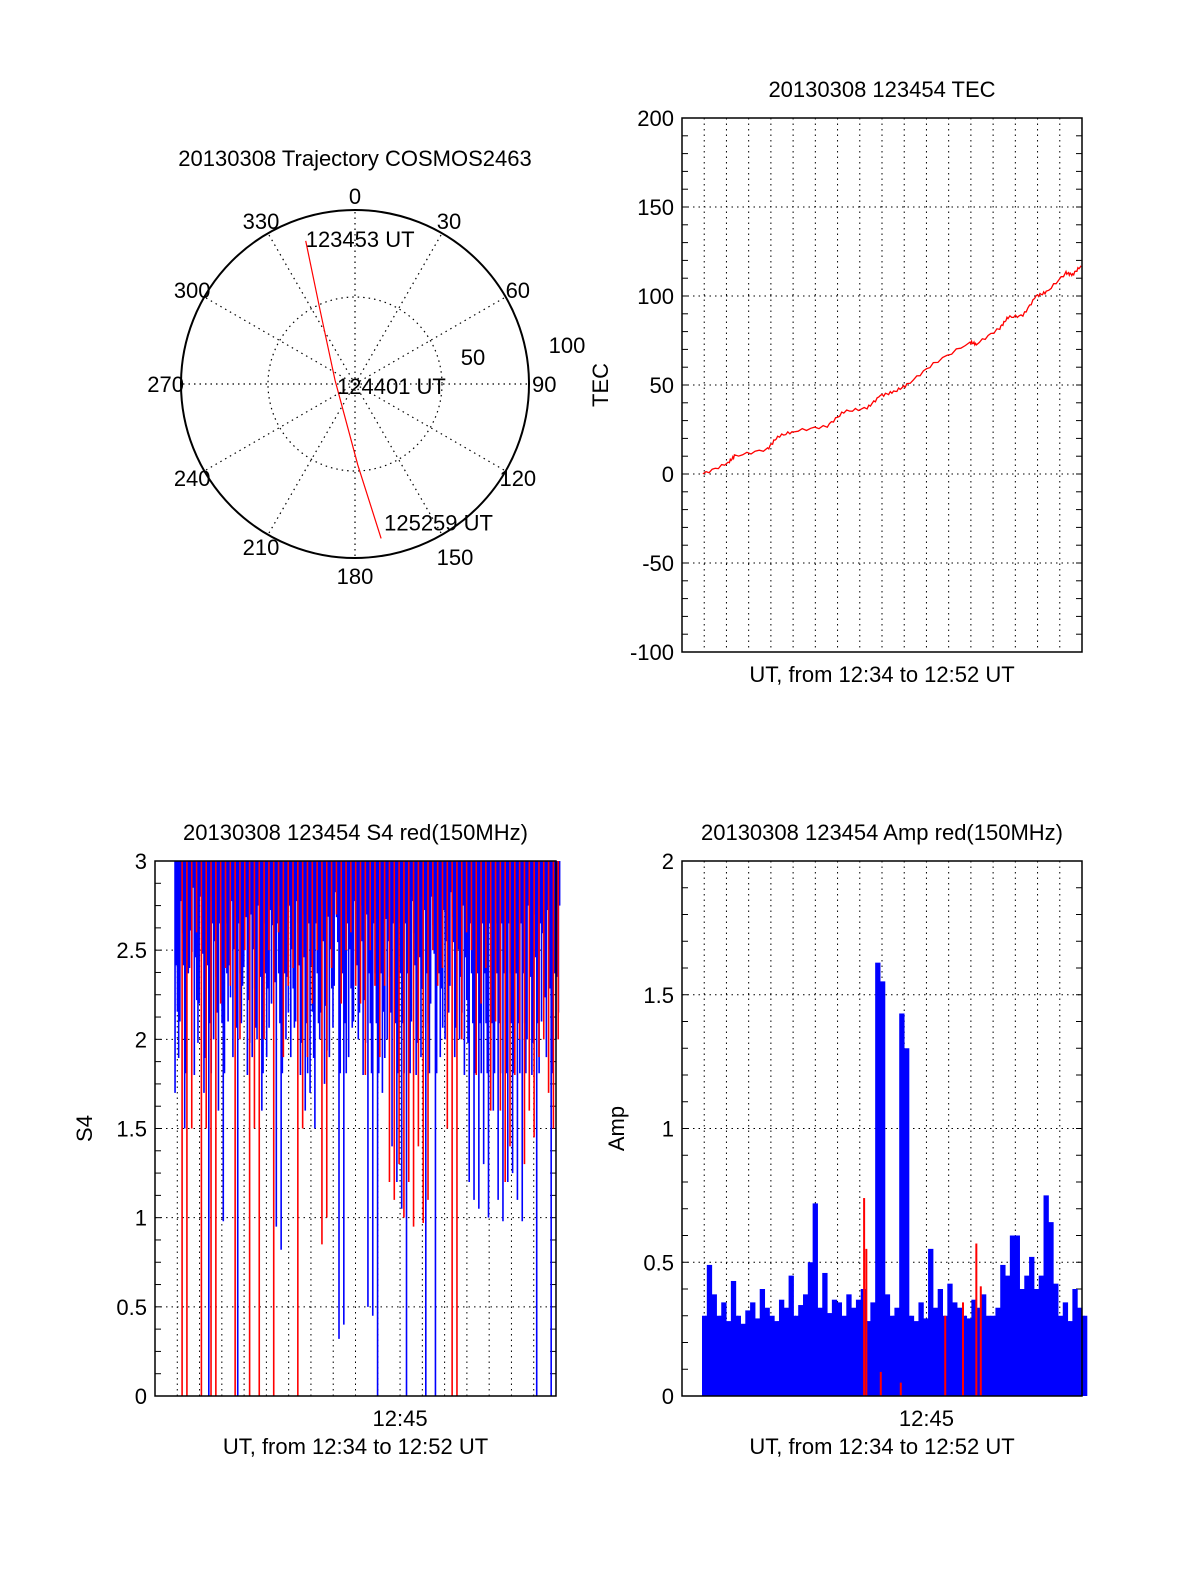 This screenshot has width=1200, height=1575. Describe the element at coordinates (141, 1218) in the screenshot. I see `y-tick-label: 1` at that location.